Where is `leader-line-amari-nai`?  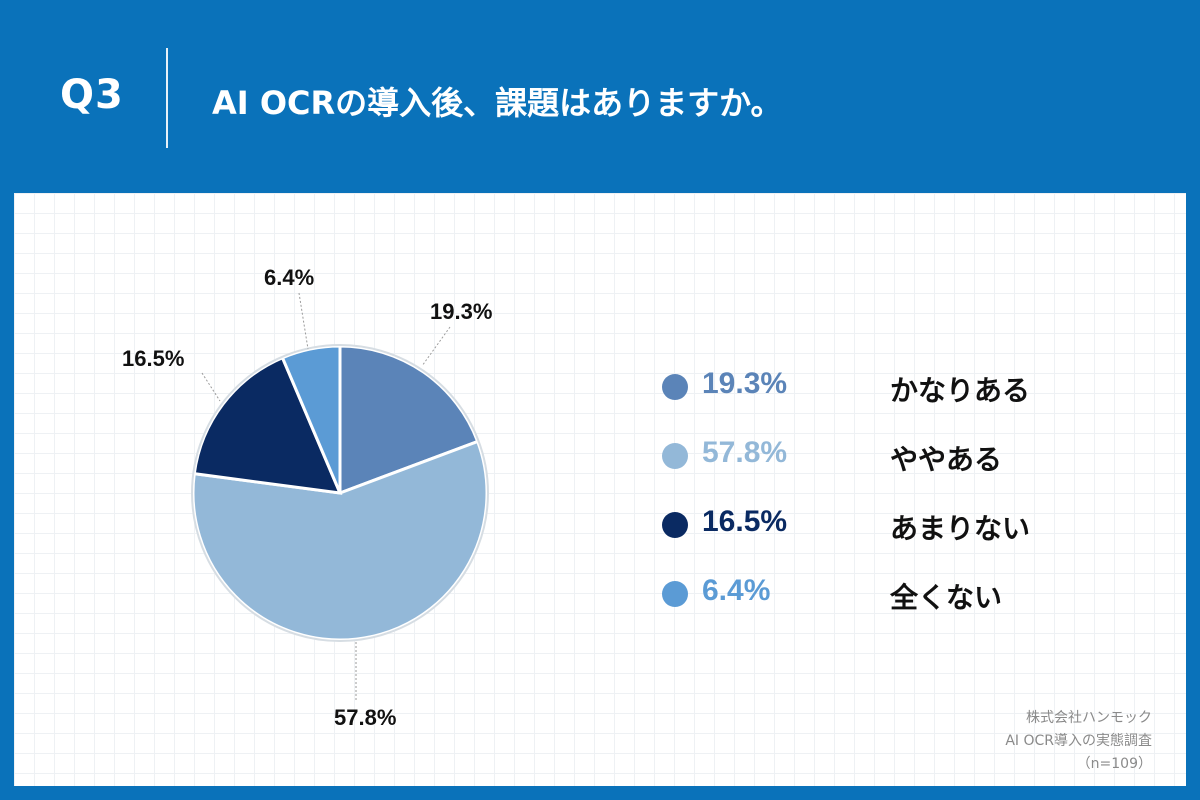 leader-line-amari-nai is located at coordinates (211, 387).